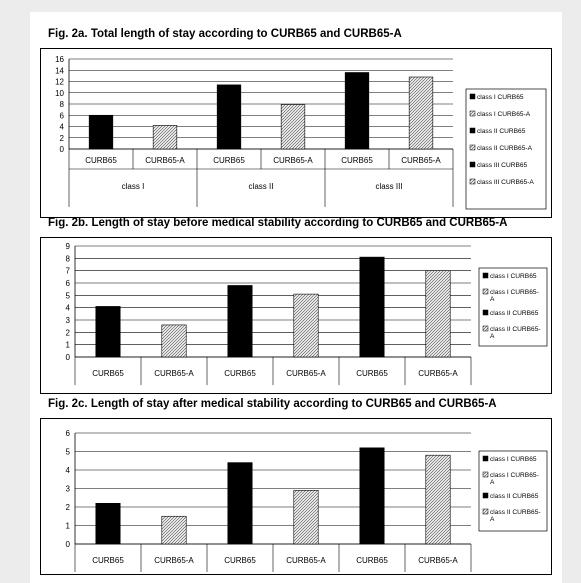 This screenshot has width=581, height=583. Describe the element at coordinates (505, 182) in the screenshot. I see `legend-label: class III CURB65-A` at that location.